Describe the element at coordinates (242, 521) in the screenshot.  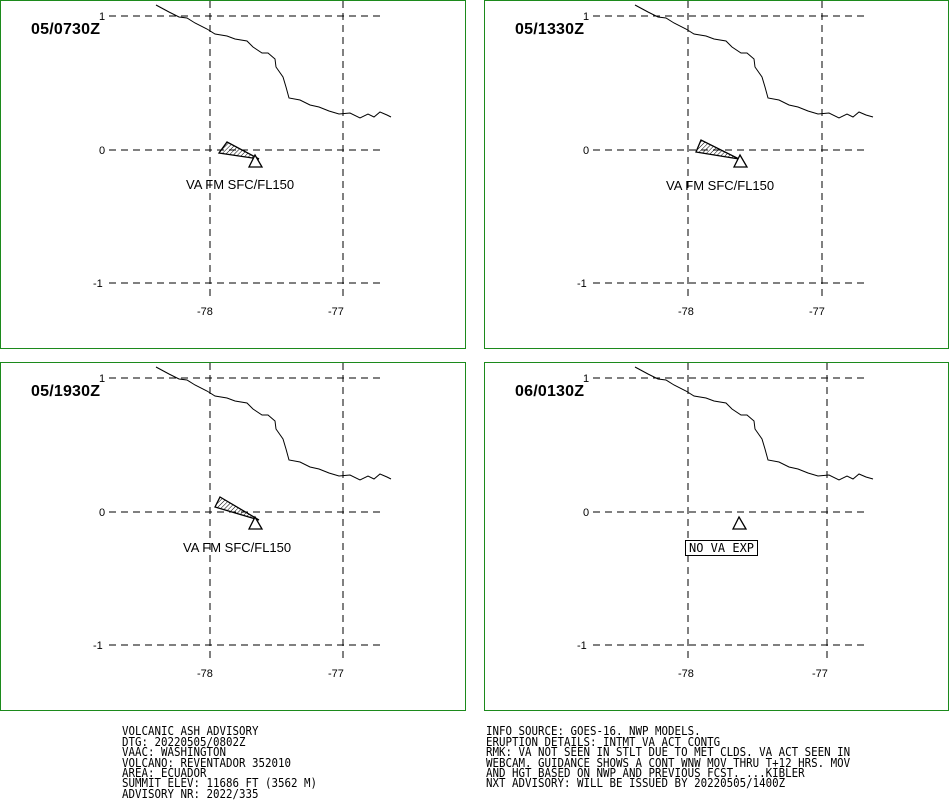
I see `map-svg-3: 1 0 -1 -78 -77` at that location.